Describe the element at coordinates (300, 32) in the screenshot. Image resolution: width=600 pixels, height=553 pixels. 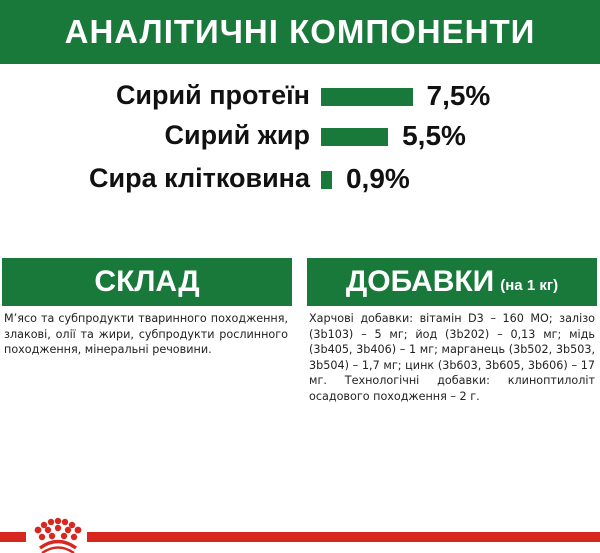
I see `analytics-header: АНАЛІТИЧНІ КОМПОНЕНТИ` at that location.